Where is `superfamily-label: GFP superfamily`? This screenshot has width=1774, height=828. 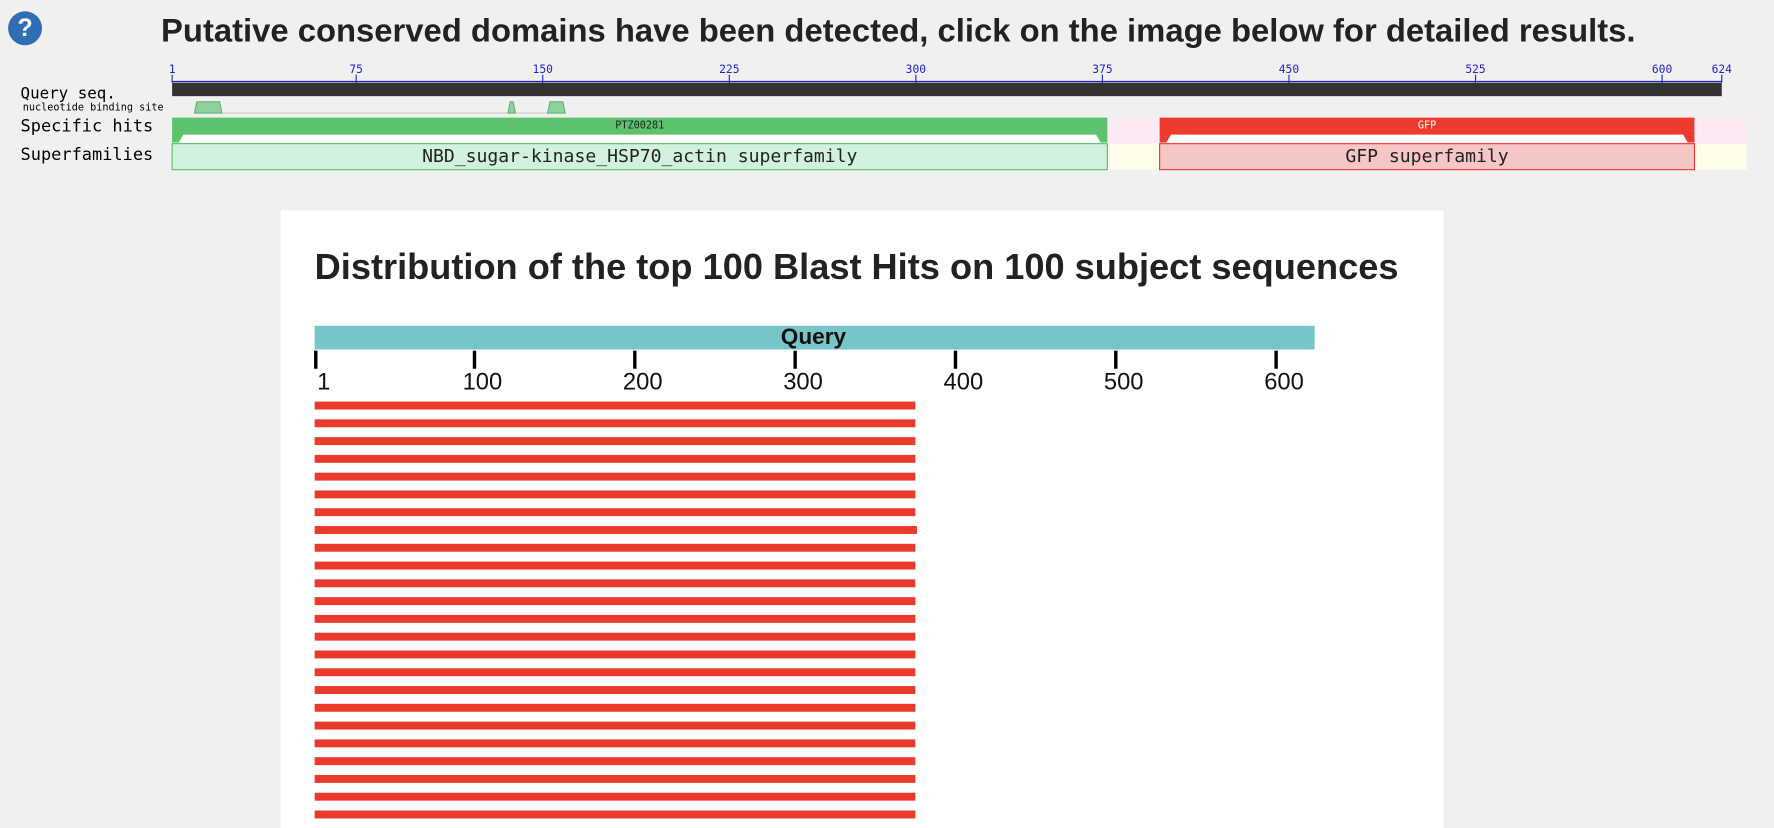
superfamily-label: GFP superfamily is located at coordinates (1426, 156).